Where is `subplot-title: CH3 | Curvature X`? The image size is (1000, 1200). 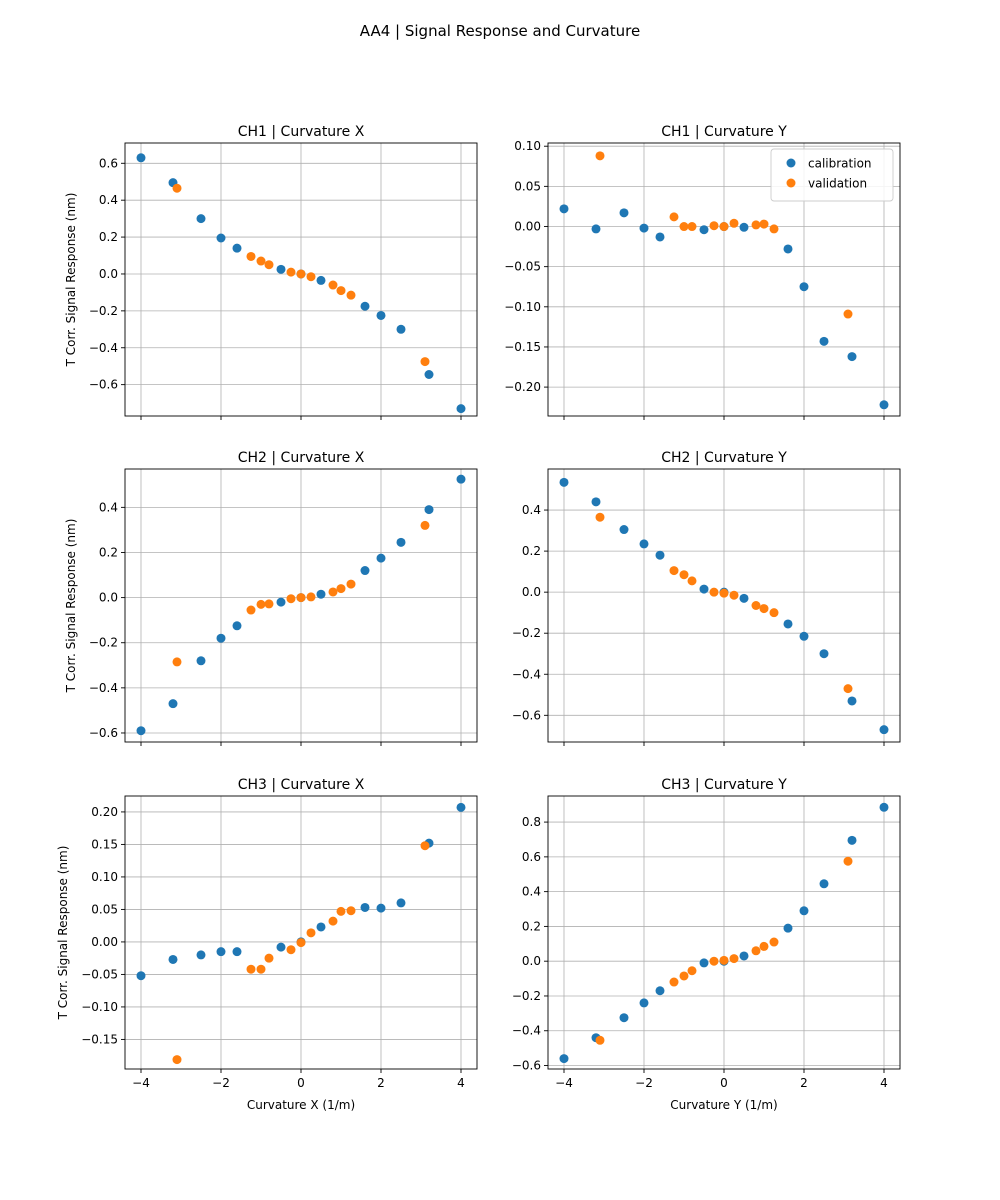
subplot-title: CH3 | Curvature X is located at coordinates (301, 785).